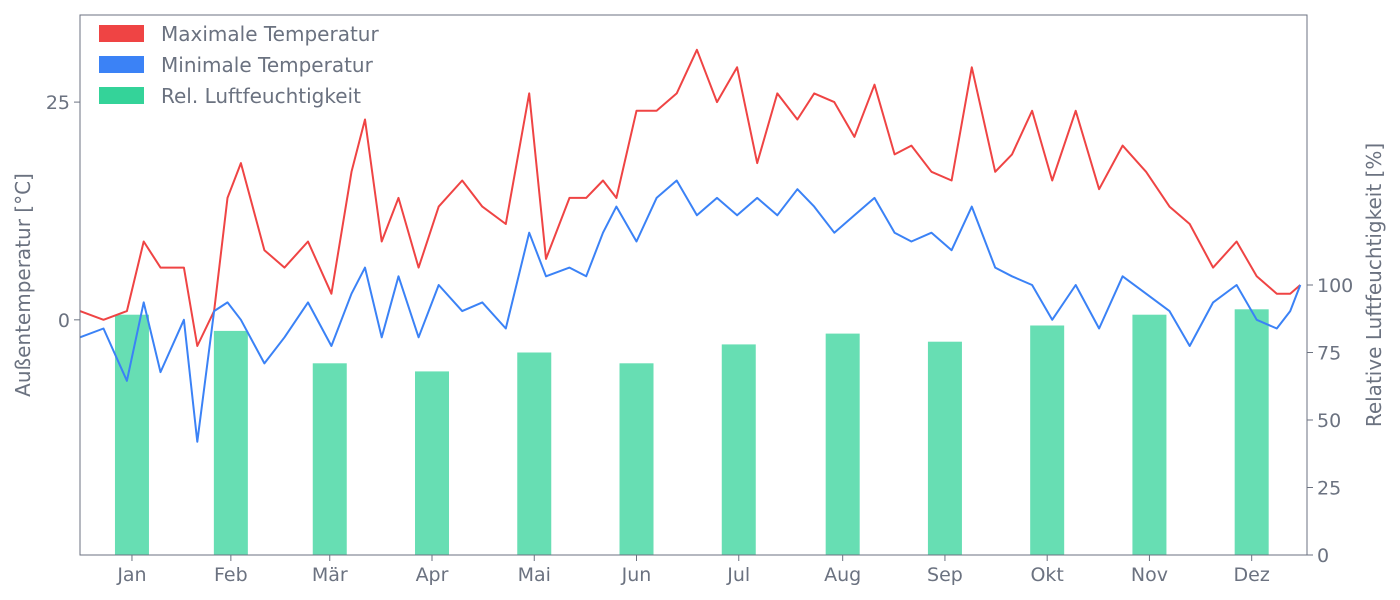  What do you see at coordinates (64, 321) in the screenshot?
I see `y-left-tick-label: 0` at bounding box center [64, 321].